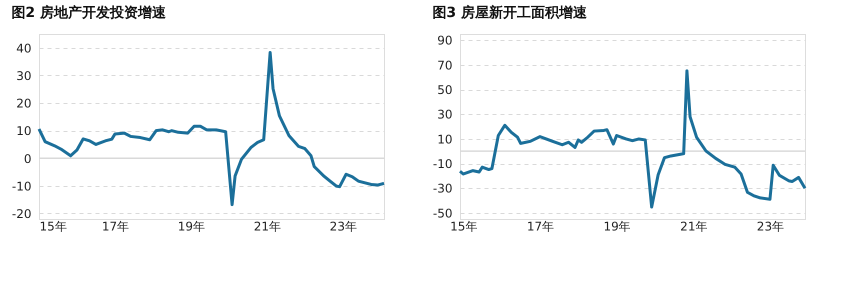 This screenshot has height=289, width=860. I want to click on y-tick-label: 90, so click(444, 41).